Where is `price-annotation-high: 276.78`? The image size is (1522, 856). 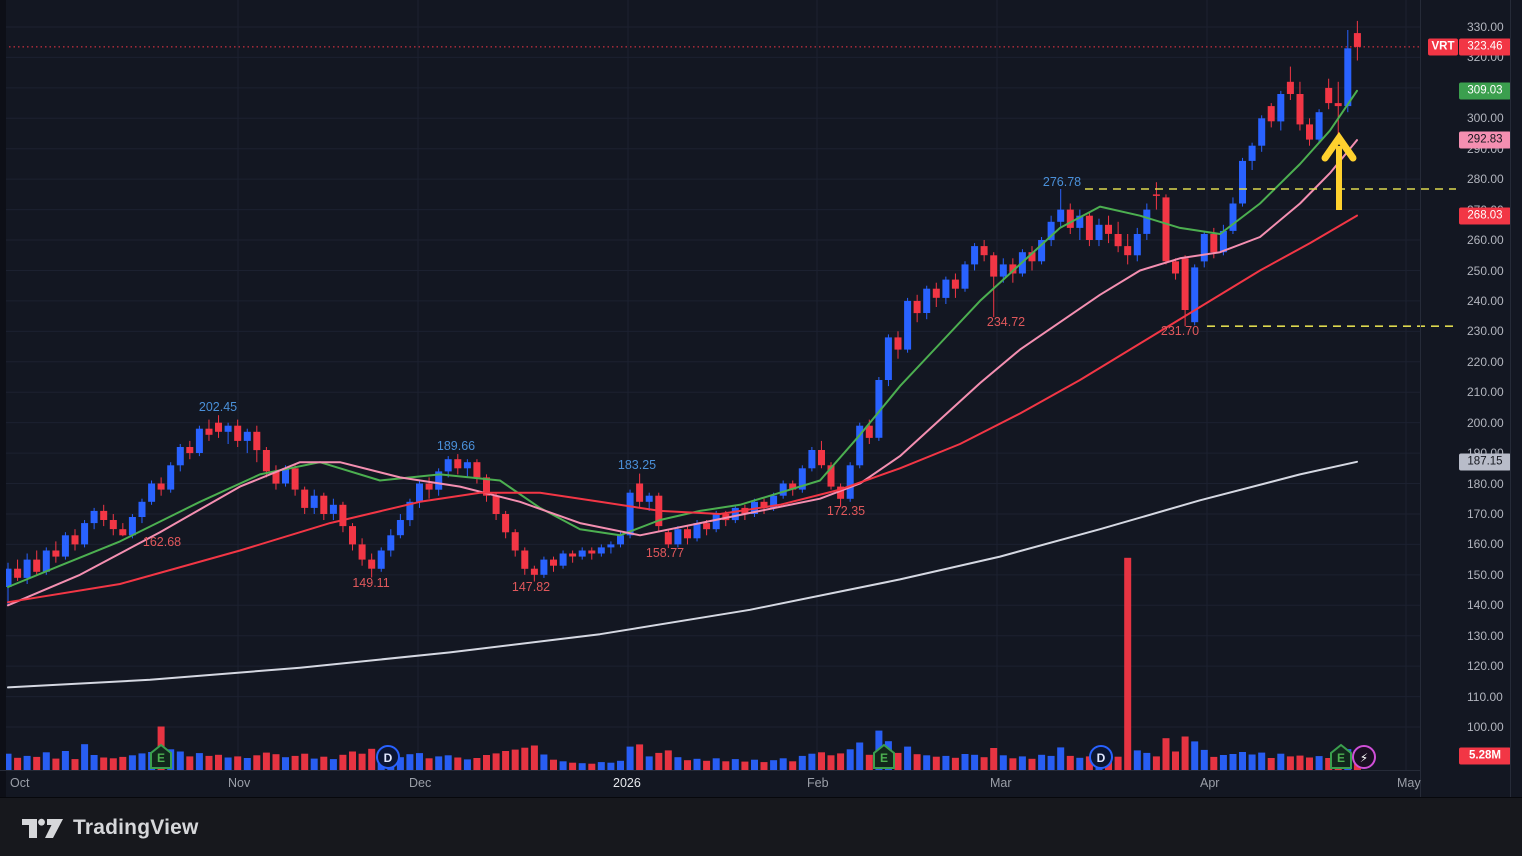
price-annotation-high: 276.78 is located at coordinates (1062, 182).